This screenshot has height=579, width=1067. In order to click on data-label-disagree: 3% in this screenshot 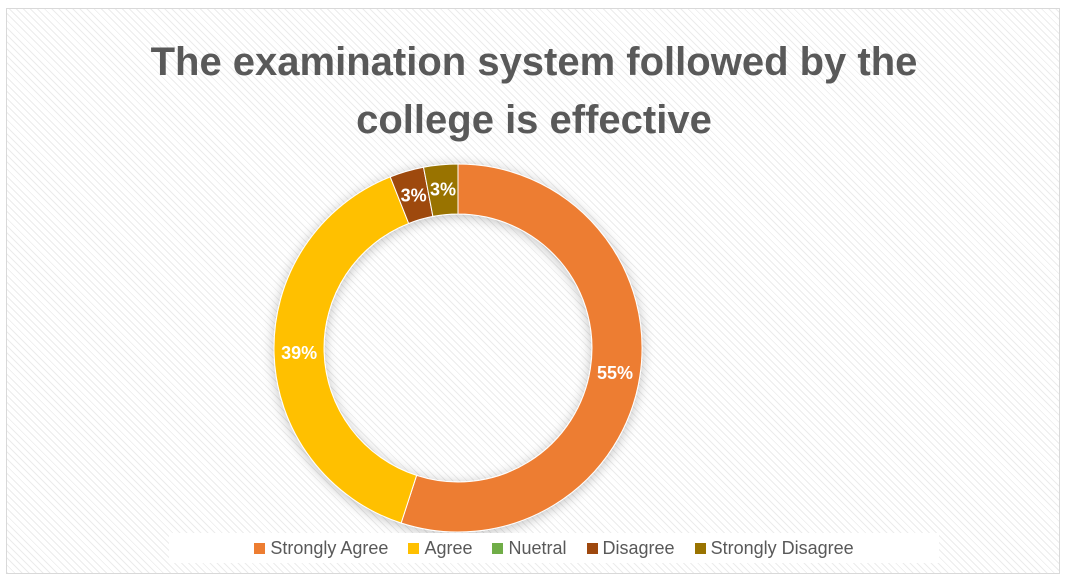, I will do `click(414, 195)`.